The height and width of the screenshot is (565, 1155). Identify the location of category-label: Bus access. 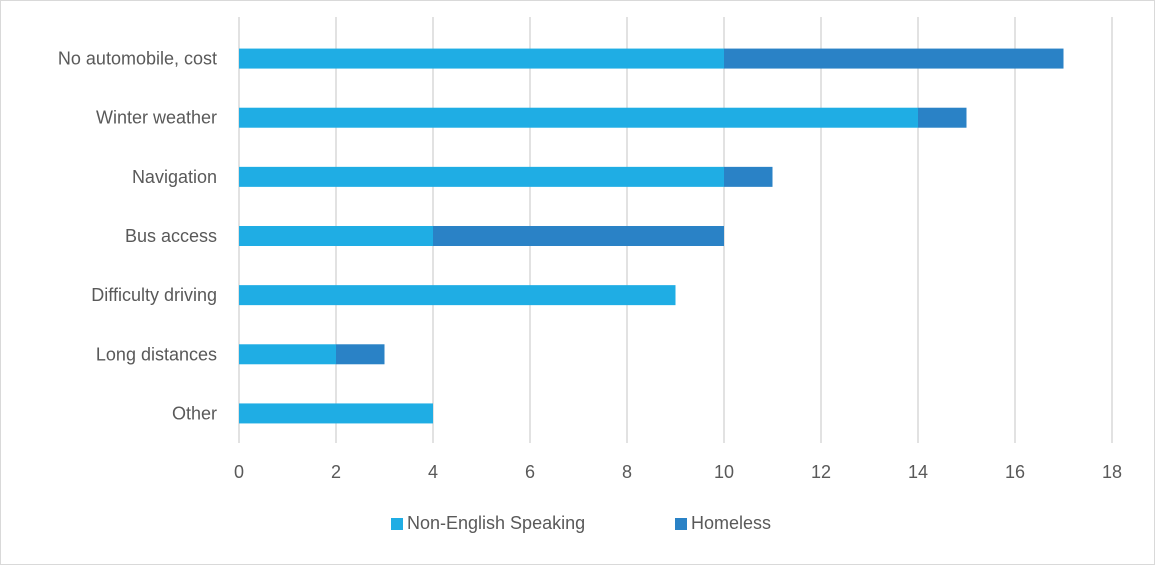
(171, 236).